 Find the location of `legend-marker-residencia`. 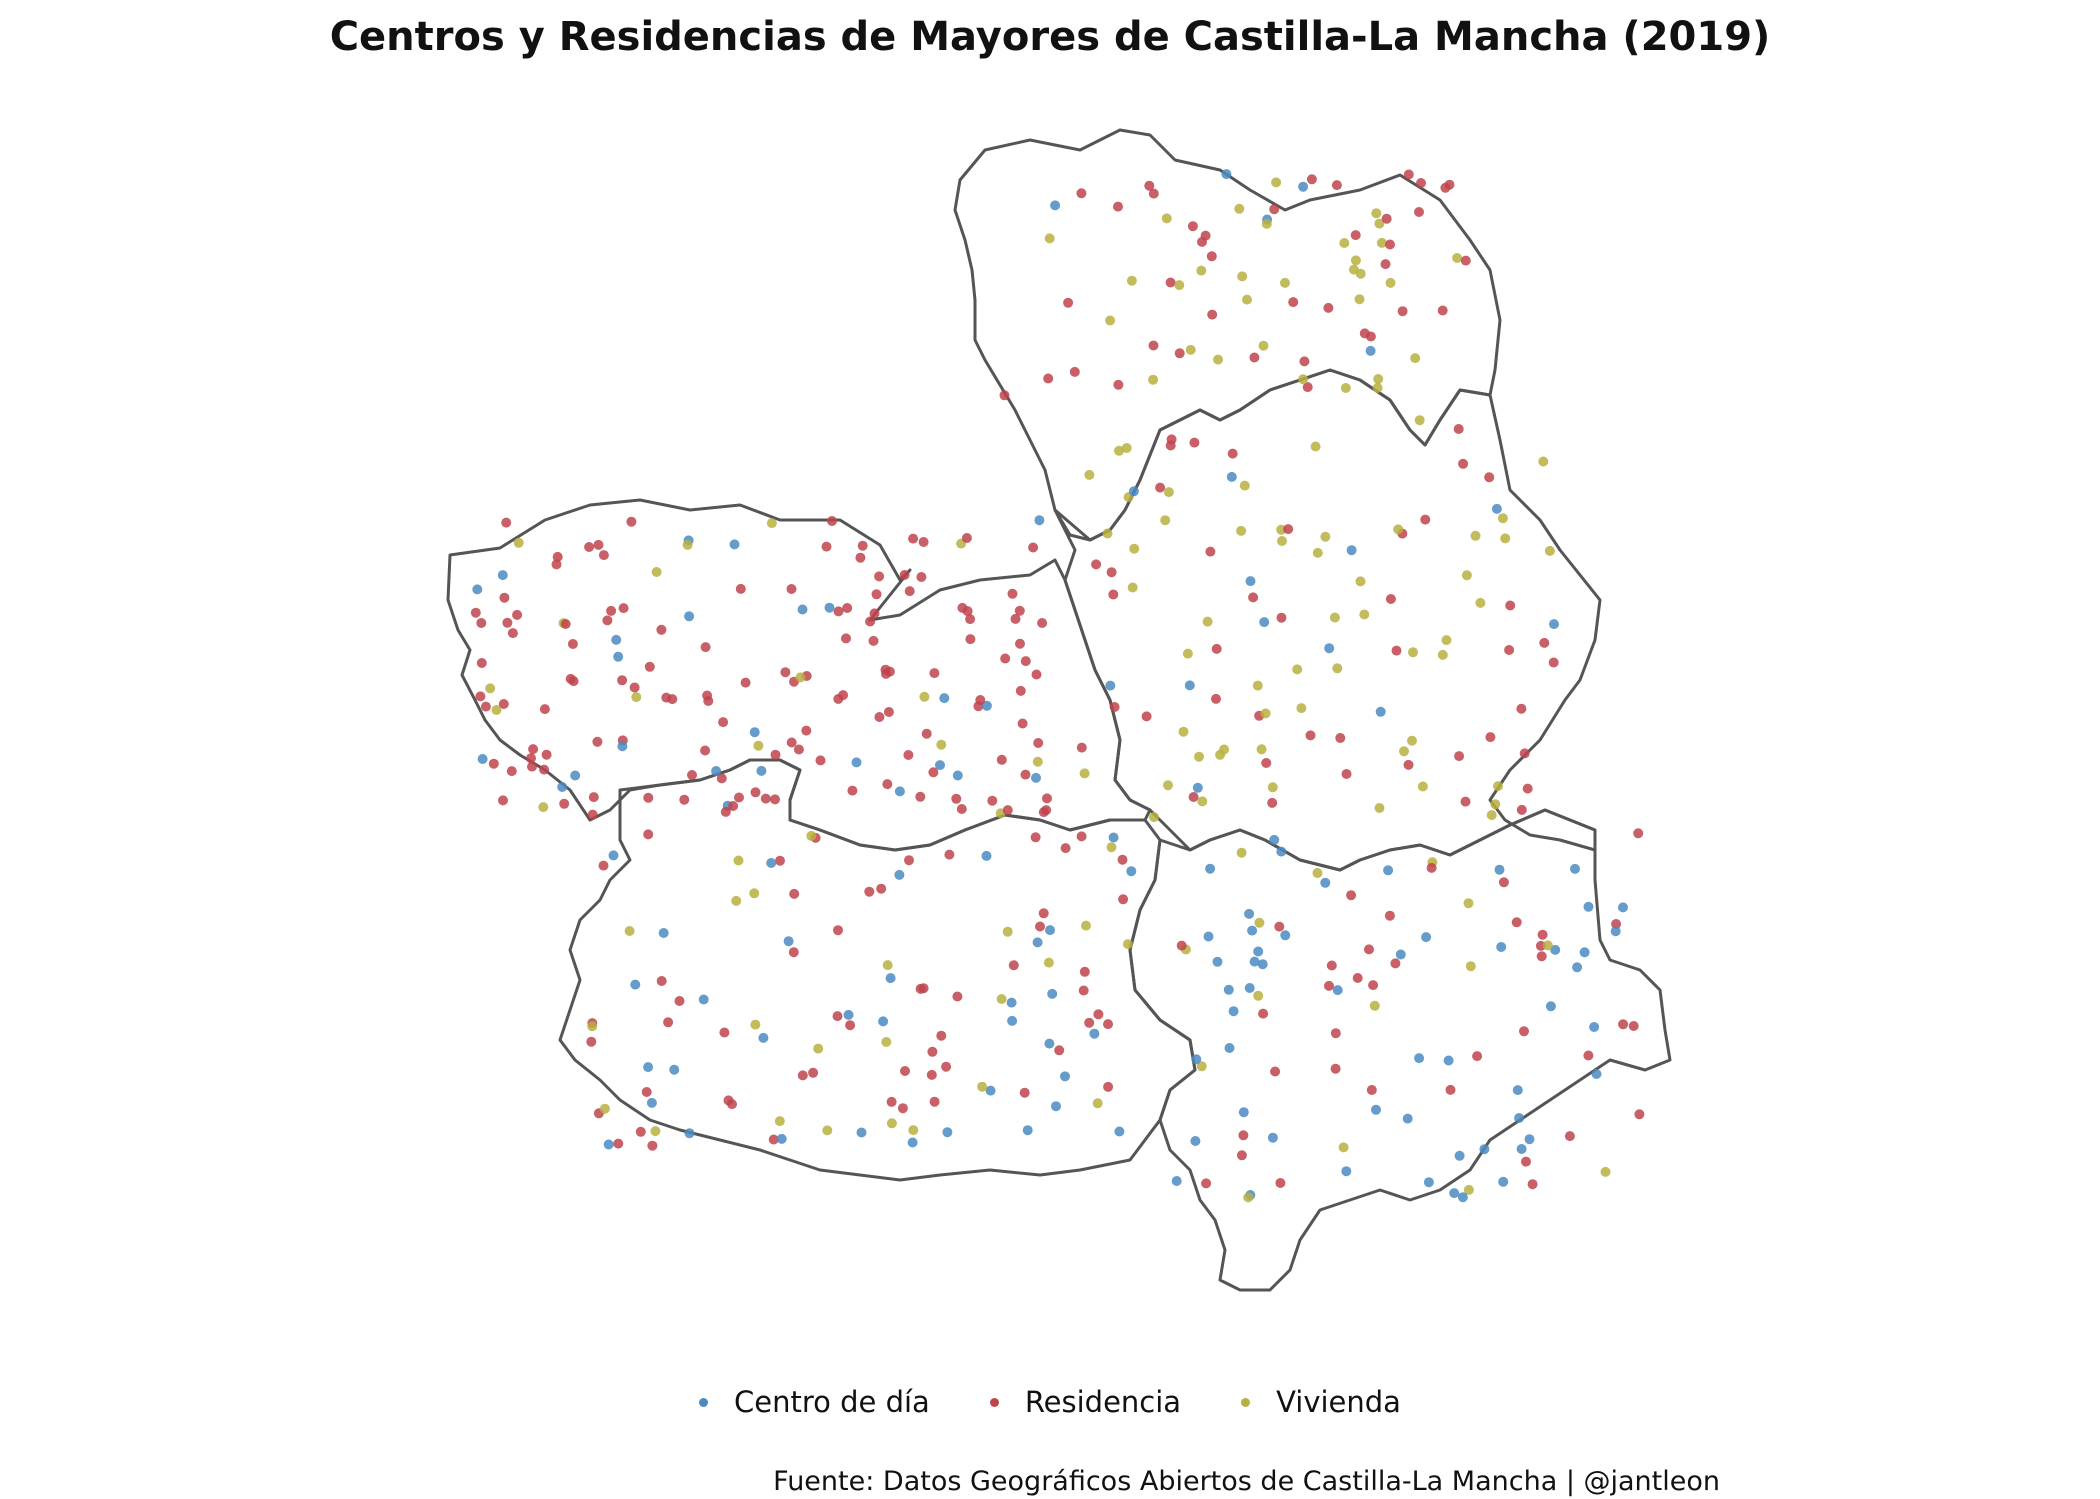

legend-marker-residencia is located at coordinates (994, 1402).